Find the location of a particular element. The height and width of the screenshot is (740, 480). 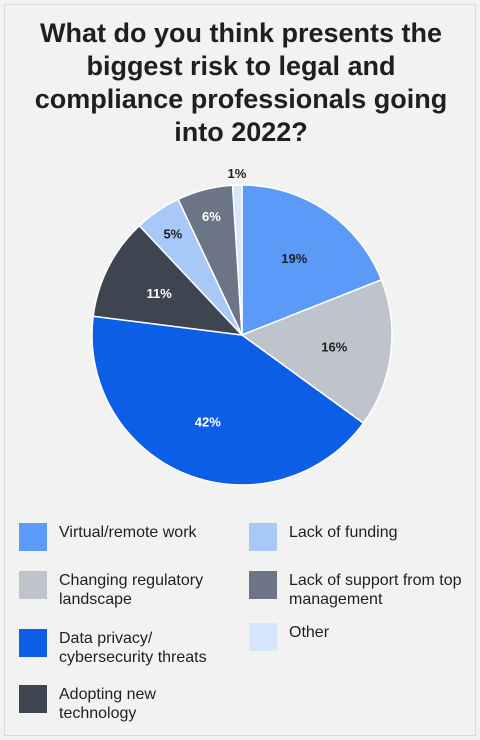

pie-slice-changing-regulatory-landscape is located at coordinates (316, 351).